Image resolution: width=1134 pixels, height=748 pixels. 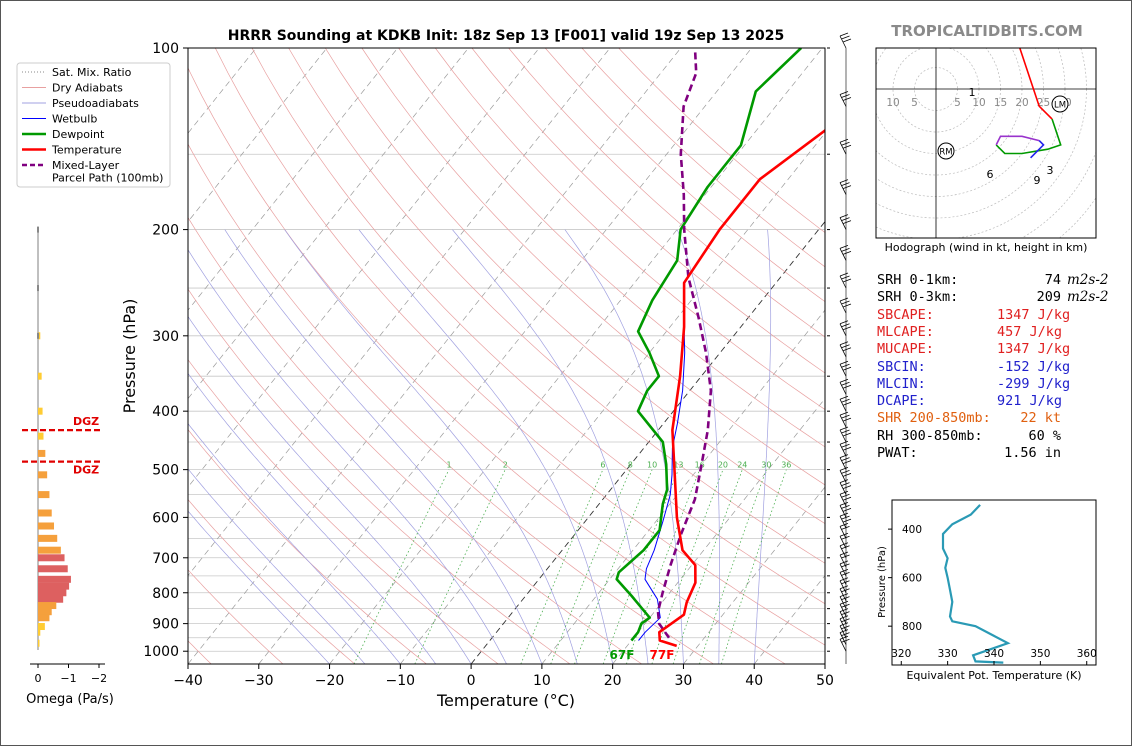 What do you see at coordinates (401, 681) in the screenshot?
I see `x-tick-label: −10` at bounding box center [401, 681].